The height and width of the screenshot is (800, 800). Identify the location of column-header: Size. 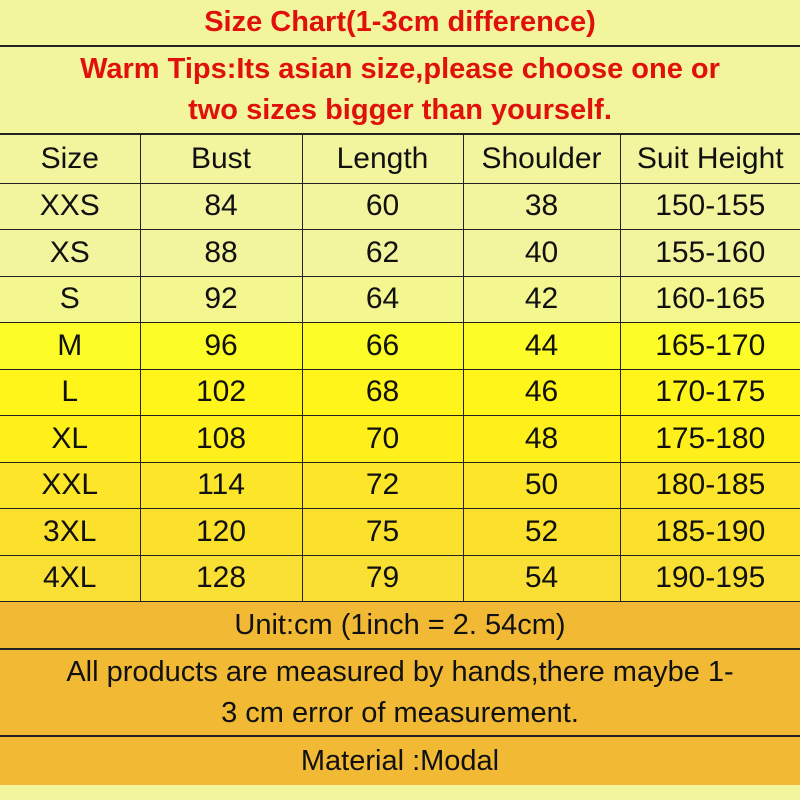
(70, 159).